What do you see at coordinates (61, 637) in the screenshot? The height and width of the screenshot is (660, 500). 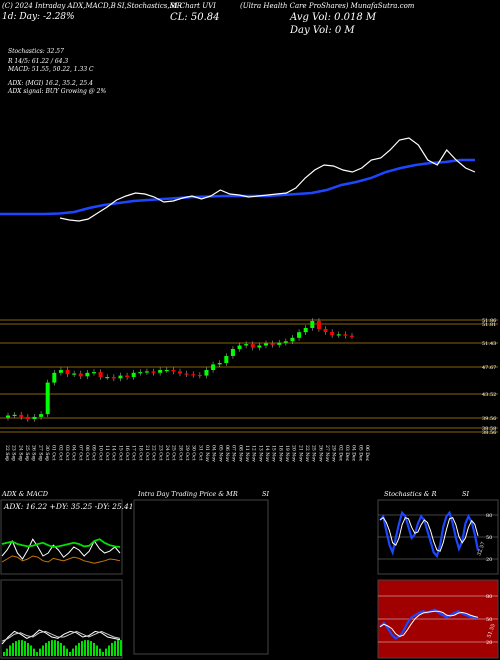 I see `macd-line` at bounding box center [61, 637].